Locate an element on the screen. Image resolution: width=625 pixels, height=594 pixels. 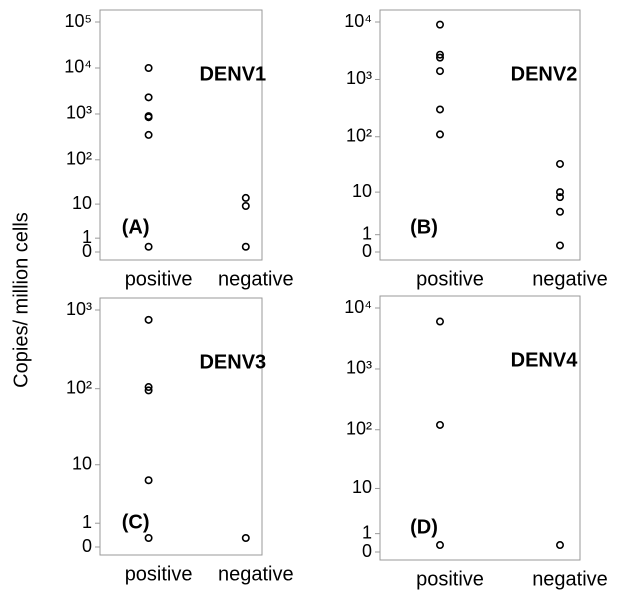
panel-title: DENV3 is located at coordinates (232, 362).